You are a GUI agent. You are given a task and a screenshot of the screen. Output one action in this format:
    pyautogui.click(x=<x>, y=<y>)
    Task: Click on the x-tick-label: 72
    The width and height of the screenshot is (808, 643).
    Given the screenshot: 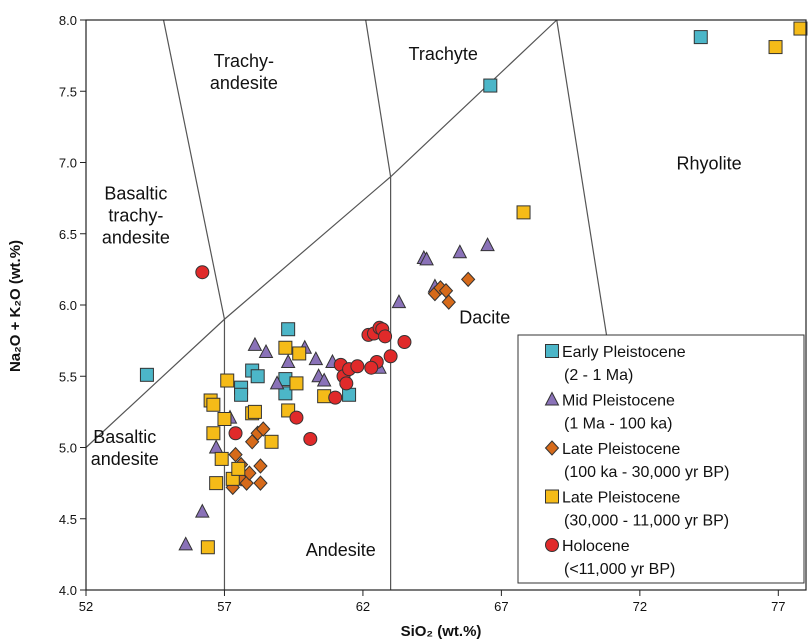 What is the action you would take?
    pyautogui.click(x=640, y=606)
    